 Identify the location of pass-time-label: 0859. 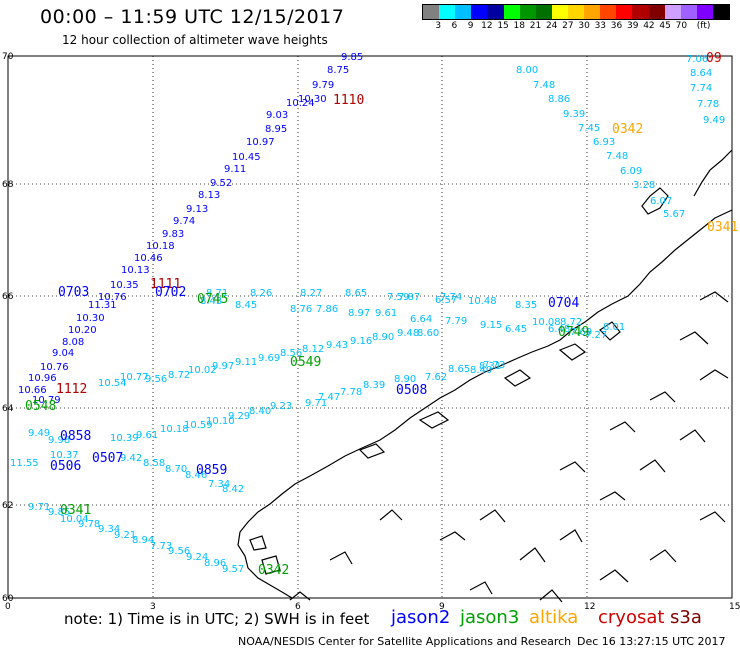
(211, 470).